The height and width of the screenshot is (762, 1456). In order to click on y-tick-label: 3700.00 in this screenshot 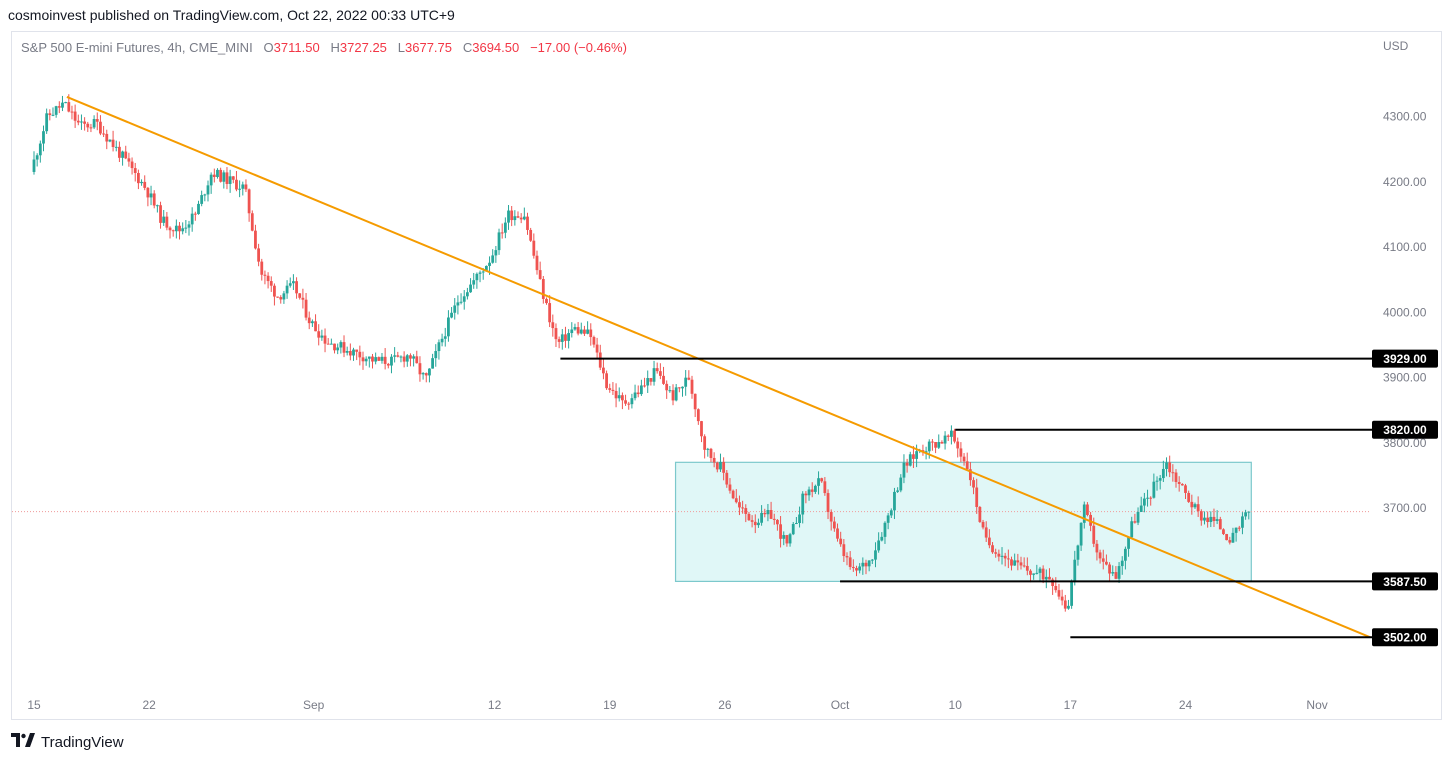, I will do `click(1405, 508)`.